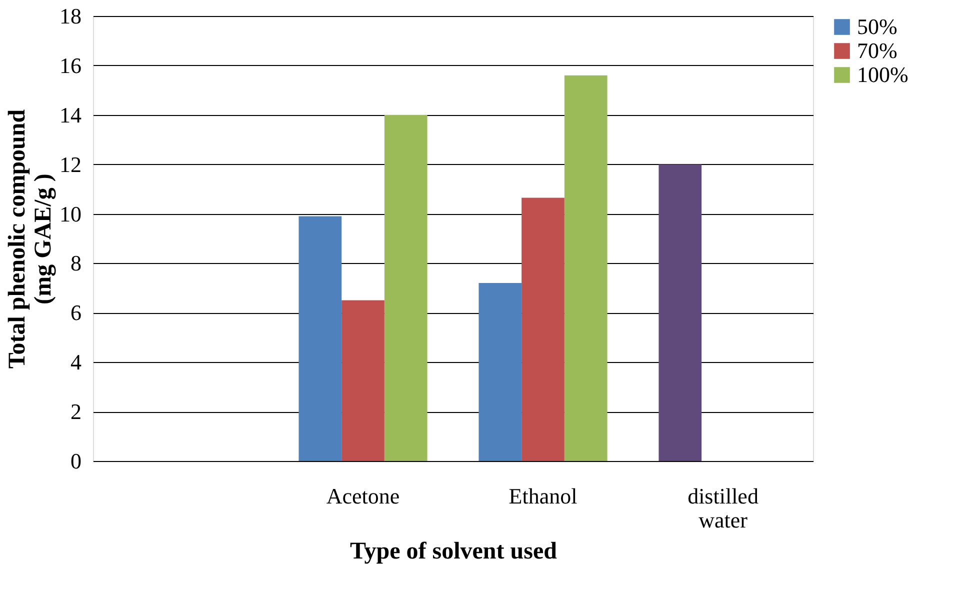  I want to click on y-tick-label: 16, so click(71, 65).